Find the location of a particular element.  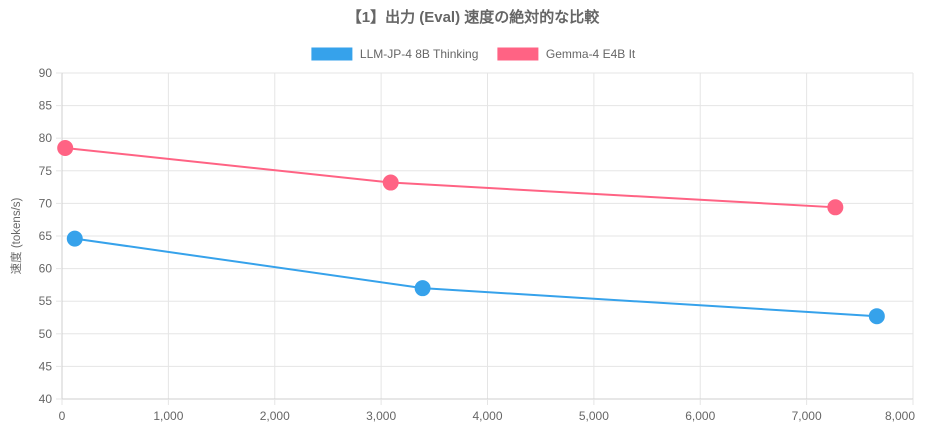

series-line is located at coordinates (450, 177).